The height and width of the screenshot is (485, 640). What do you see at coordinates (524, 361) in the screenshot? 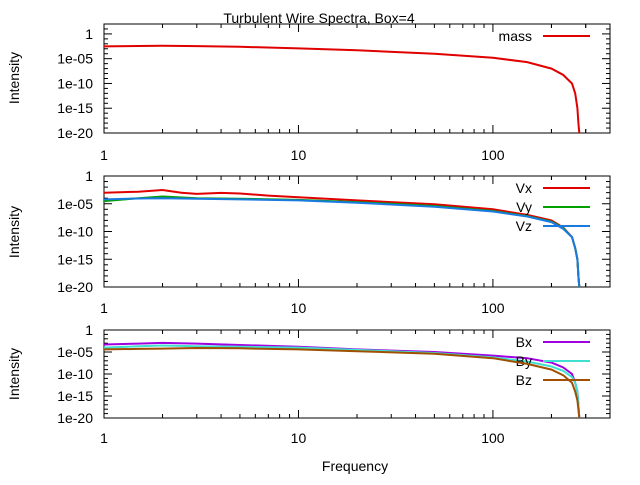
I see `legend-label-by: By` at bounding box center [524, 361].